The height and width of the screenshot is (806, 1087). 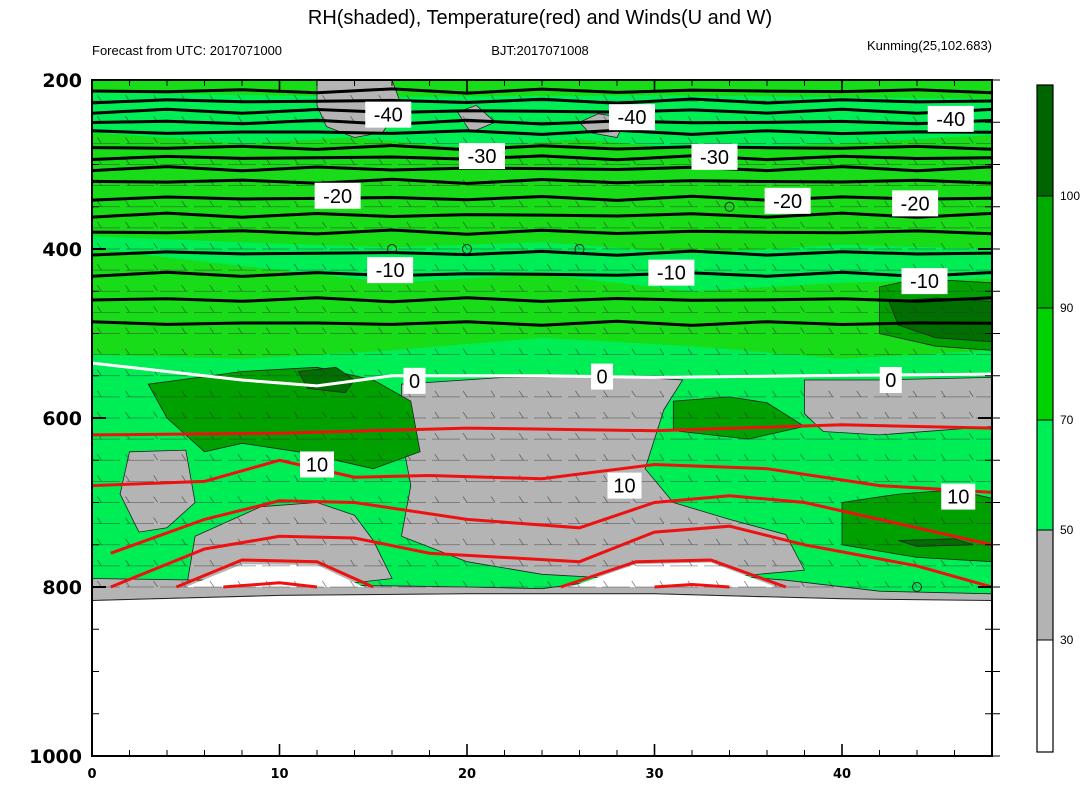 What do you see at coordinates (1058, 418) in the screenshot?
I see `colorbar: 30 50 70 90 100` at bounding box center [1058, 418].